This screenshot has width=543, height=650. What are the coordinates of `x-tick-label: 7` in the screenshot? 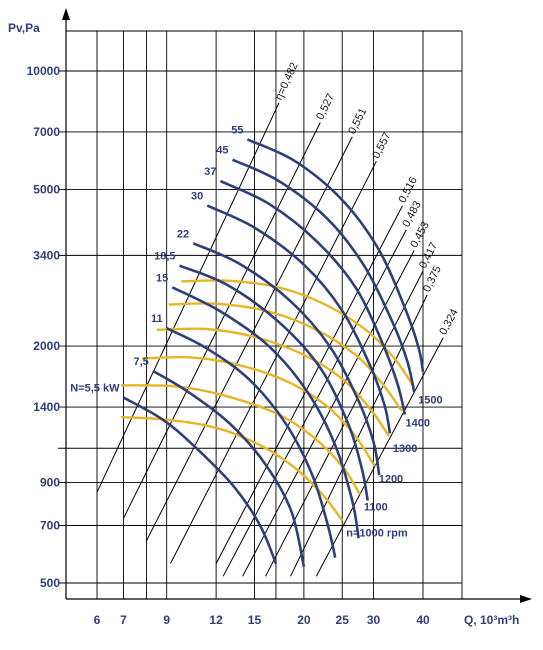 It's located at (123, 620).